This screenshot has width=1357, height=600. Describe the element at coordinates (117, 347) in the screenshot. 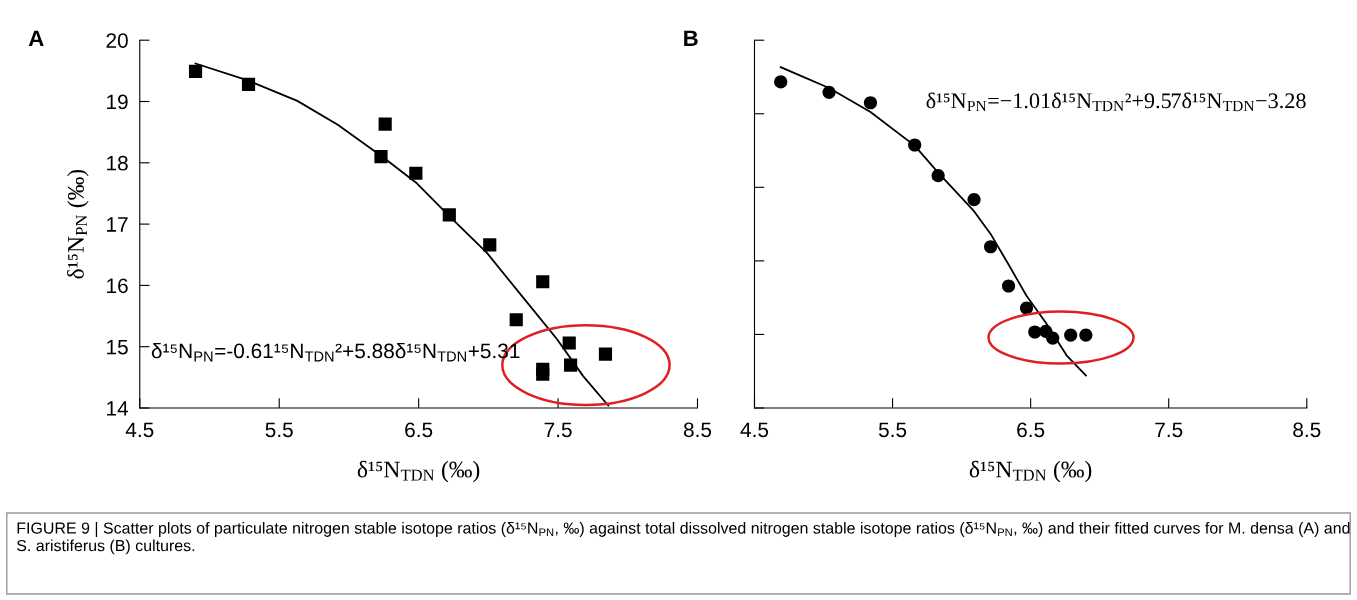

I see `y-tick-label: 15` at that location.